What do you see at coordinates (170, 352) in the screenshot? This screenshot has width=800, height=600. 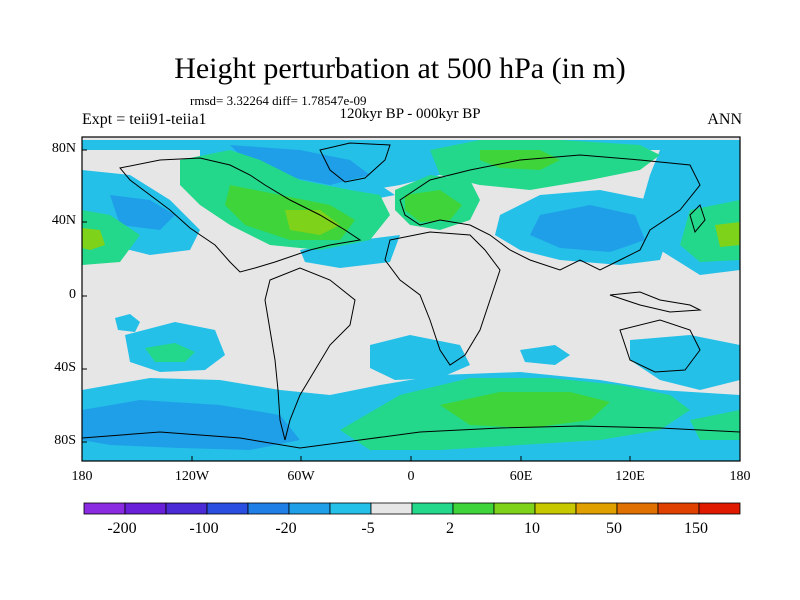 I see `south-pacific-green-core` at bounding box center [170, 352].